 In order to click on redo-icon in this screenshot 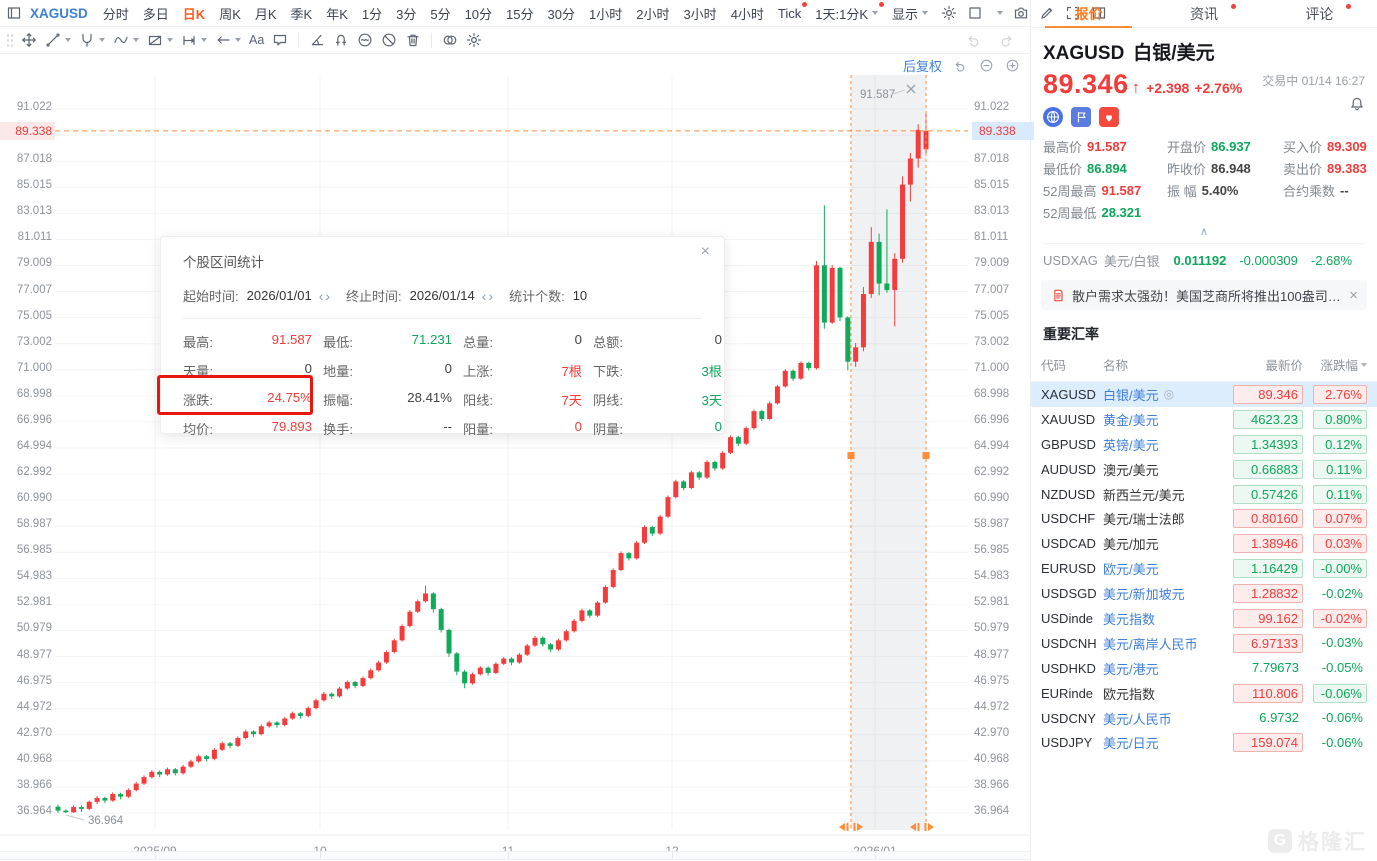, I will do `click(1006, 40)`.